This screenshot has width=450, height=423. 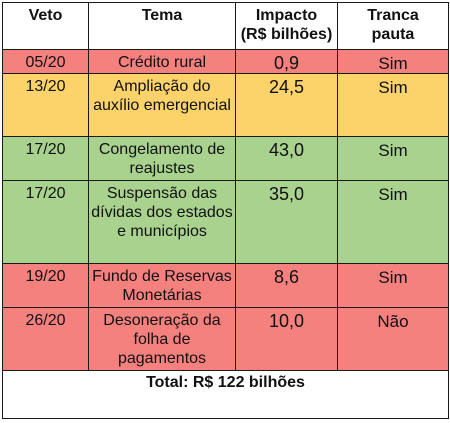 I want to click on header-tema: Tema, so click(x=162, y=26).